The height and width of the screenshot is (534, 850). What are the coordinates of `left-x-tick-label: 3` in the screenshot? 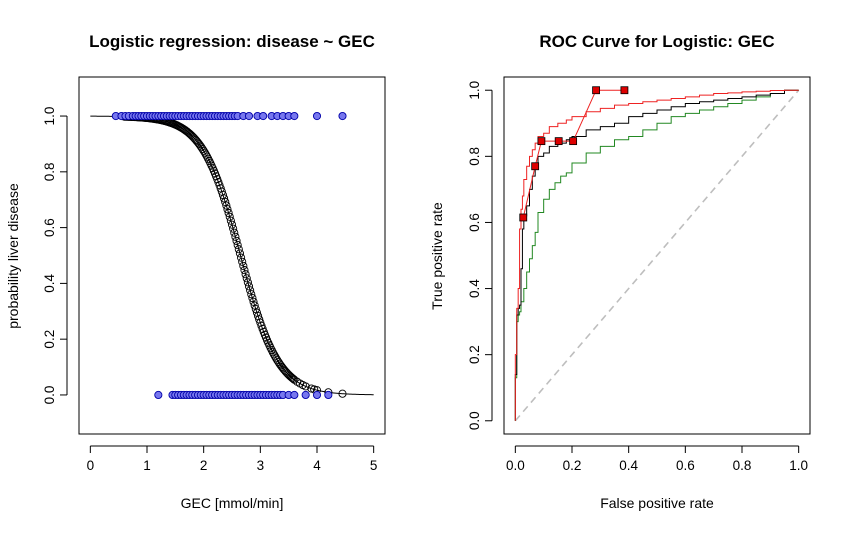 It's located at (261, 465).